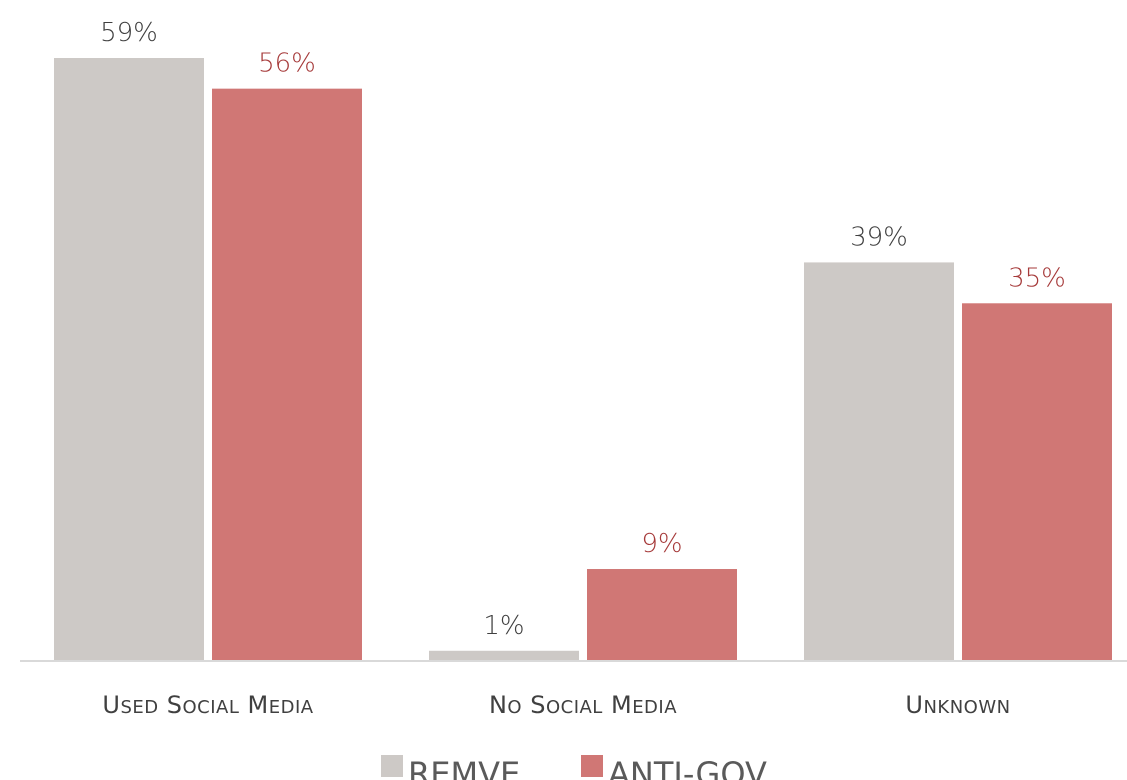 Image resolution: width=1127 pixels, height=780 pixels. What do you see at coordinates (957, 705) in the screenshot?
I see `category-label: UNKNOWN` at bounding box center [957, 705].